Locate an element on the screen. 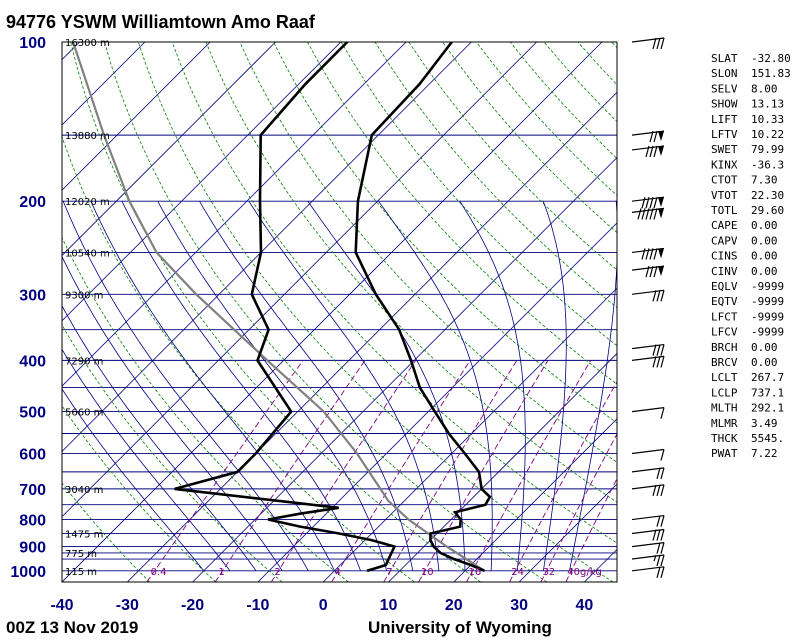 Image resolution: width=800 pixels, height=640 pixels. temperature-line is located at coordinates (423, 307).